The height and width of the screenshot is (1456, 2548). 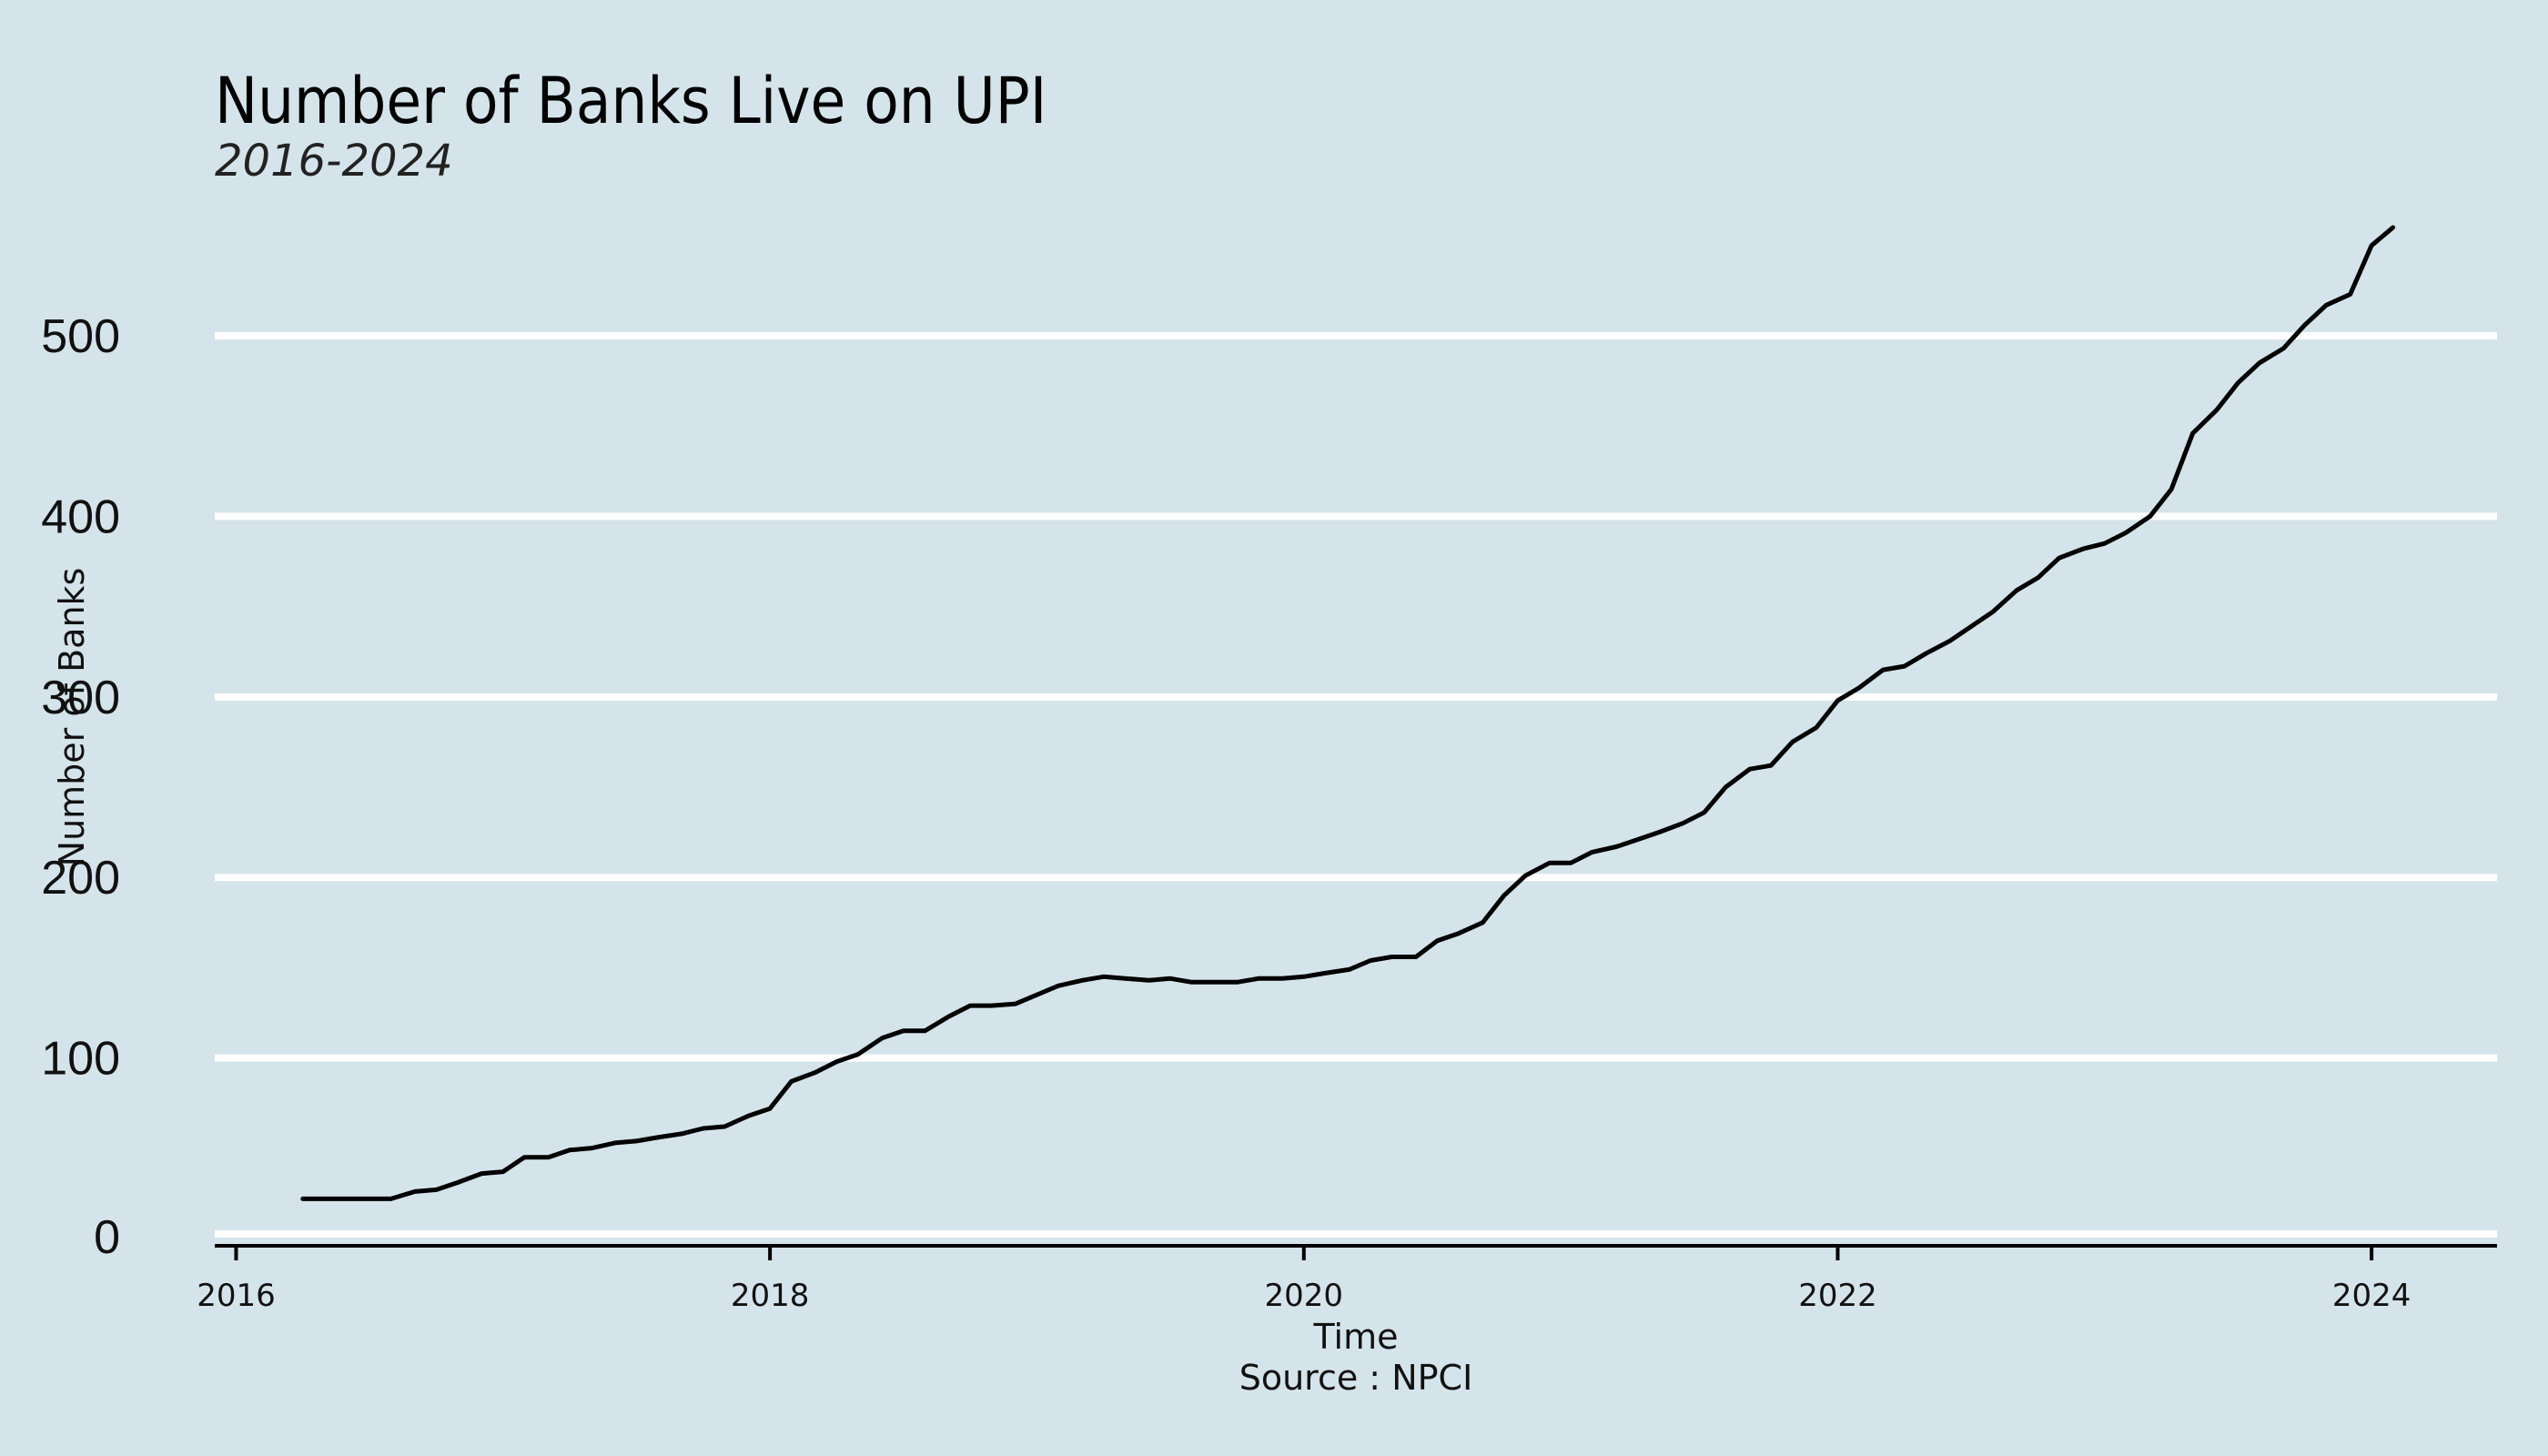 I want to click on x-tick-label-2024: 2024, so click(x=2372, y=1296).